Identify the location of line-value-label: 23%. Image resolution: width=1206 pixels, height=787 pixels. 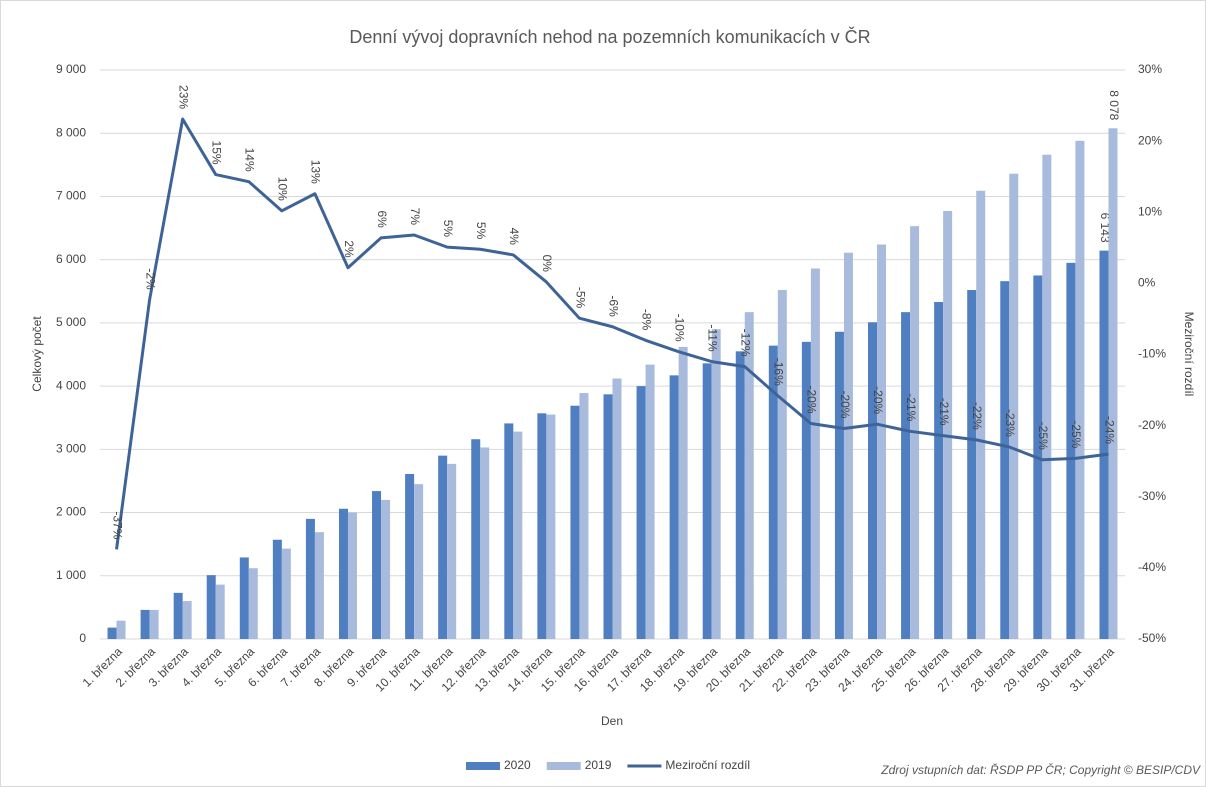
(183, 97).